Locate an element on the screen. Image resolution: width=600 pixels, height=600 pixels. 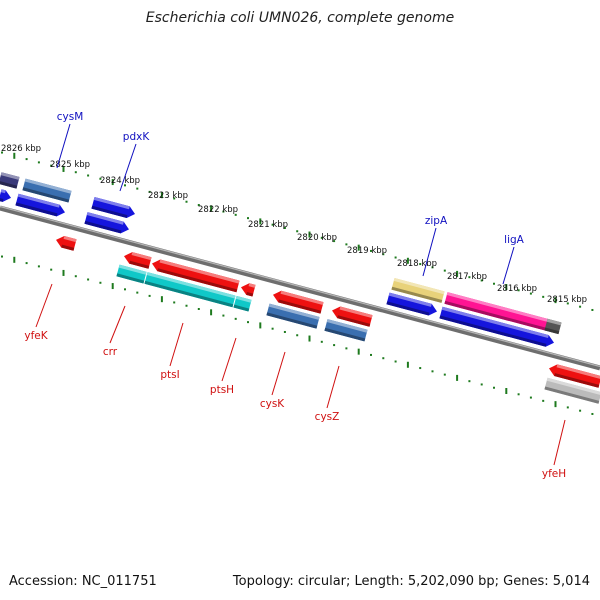
feature-ptsI is located at coordinates (190, 290).